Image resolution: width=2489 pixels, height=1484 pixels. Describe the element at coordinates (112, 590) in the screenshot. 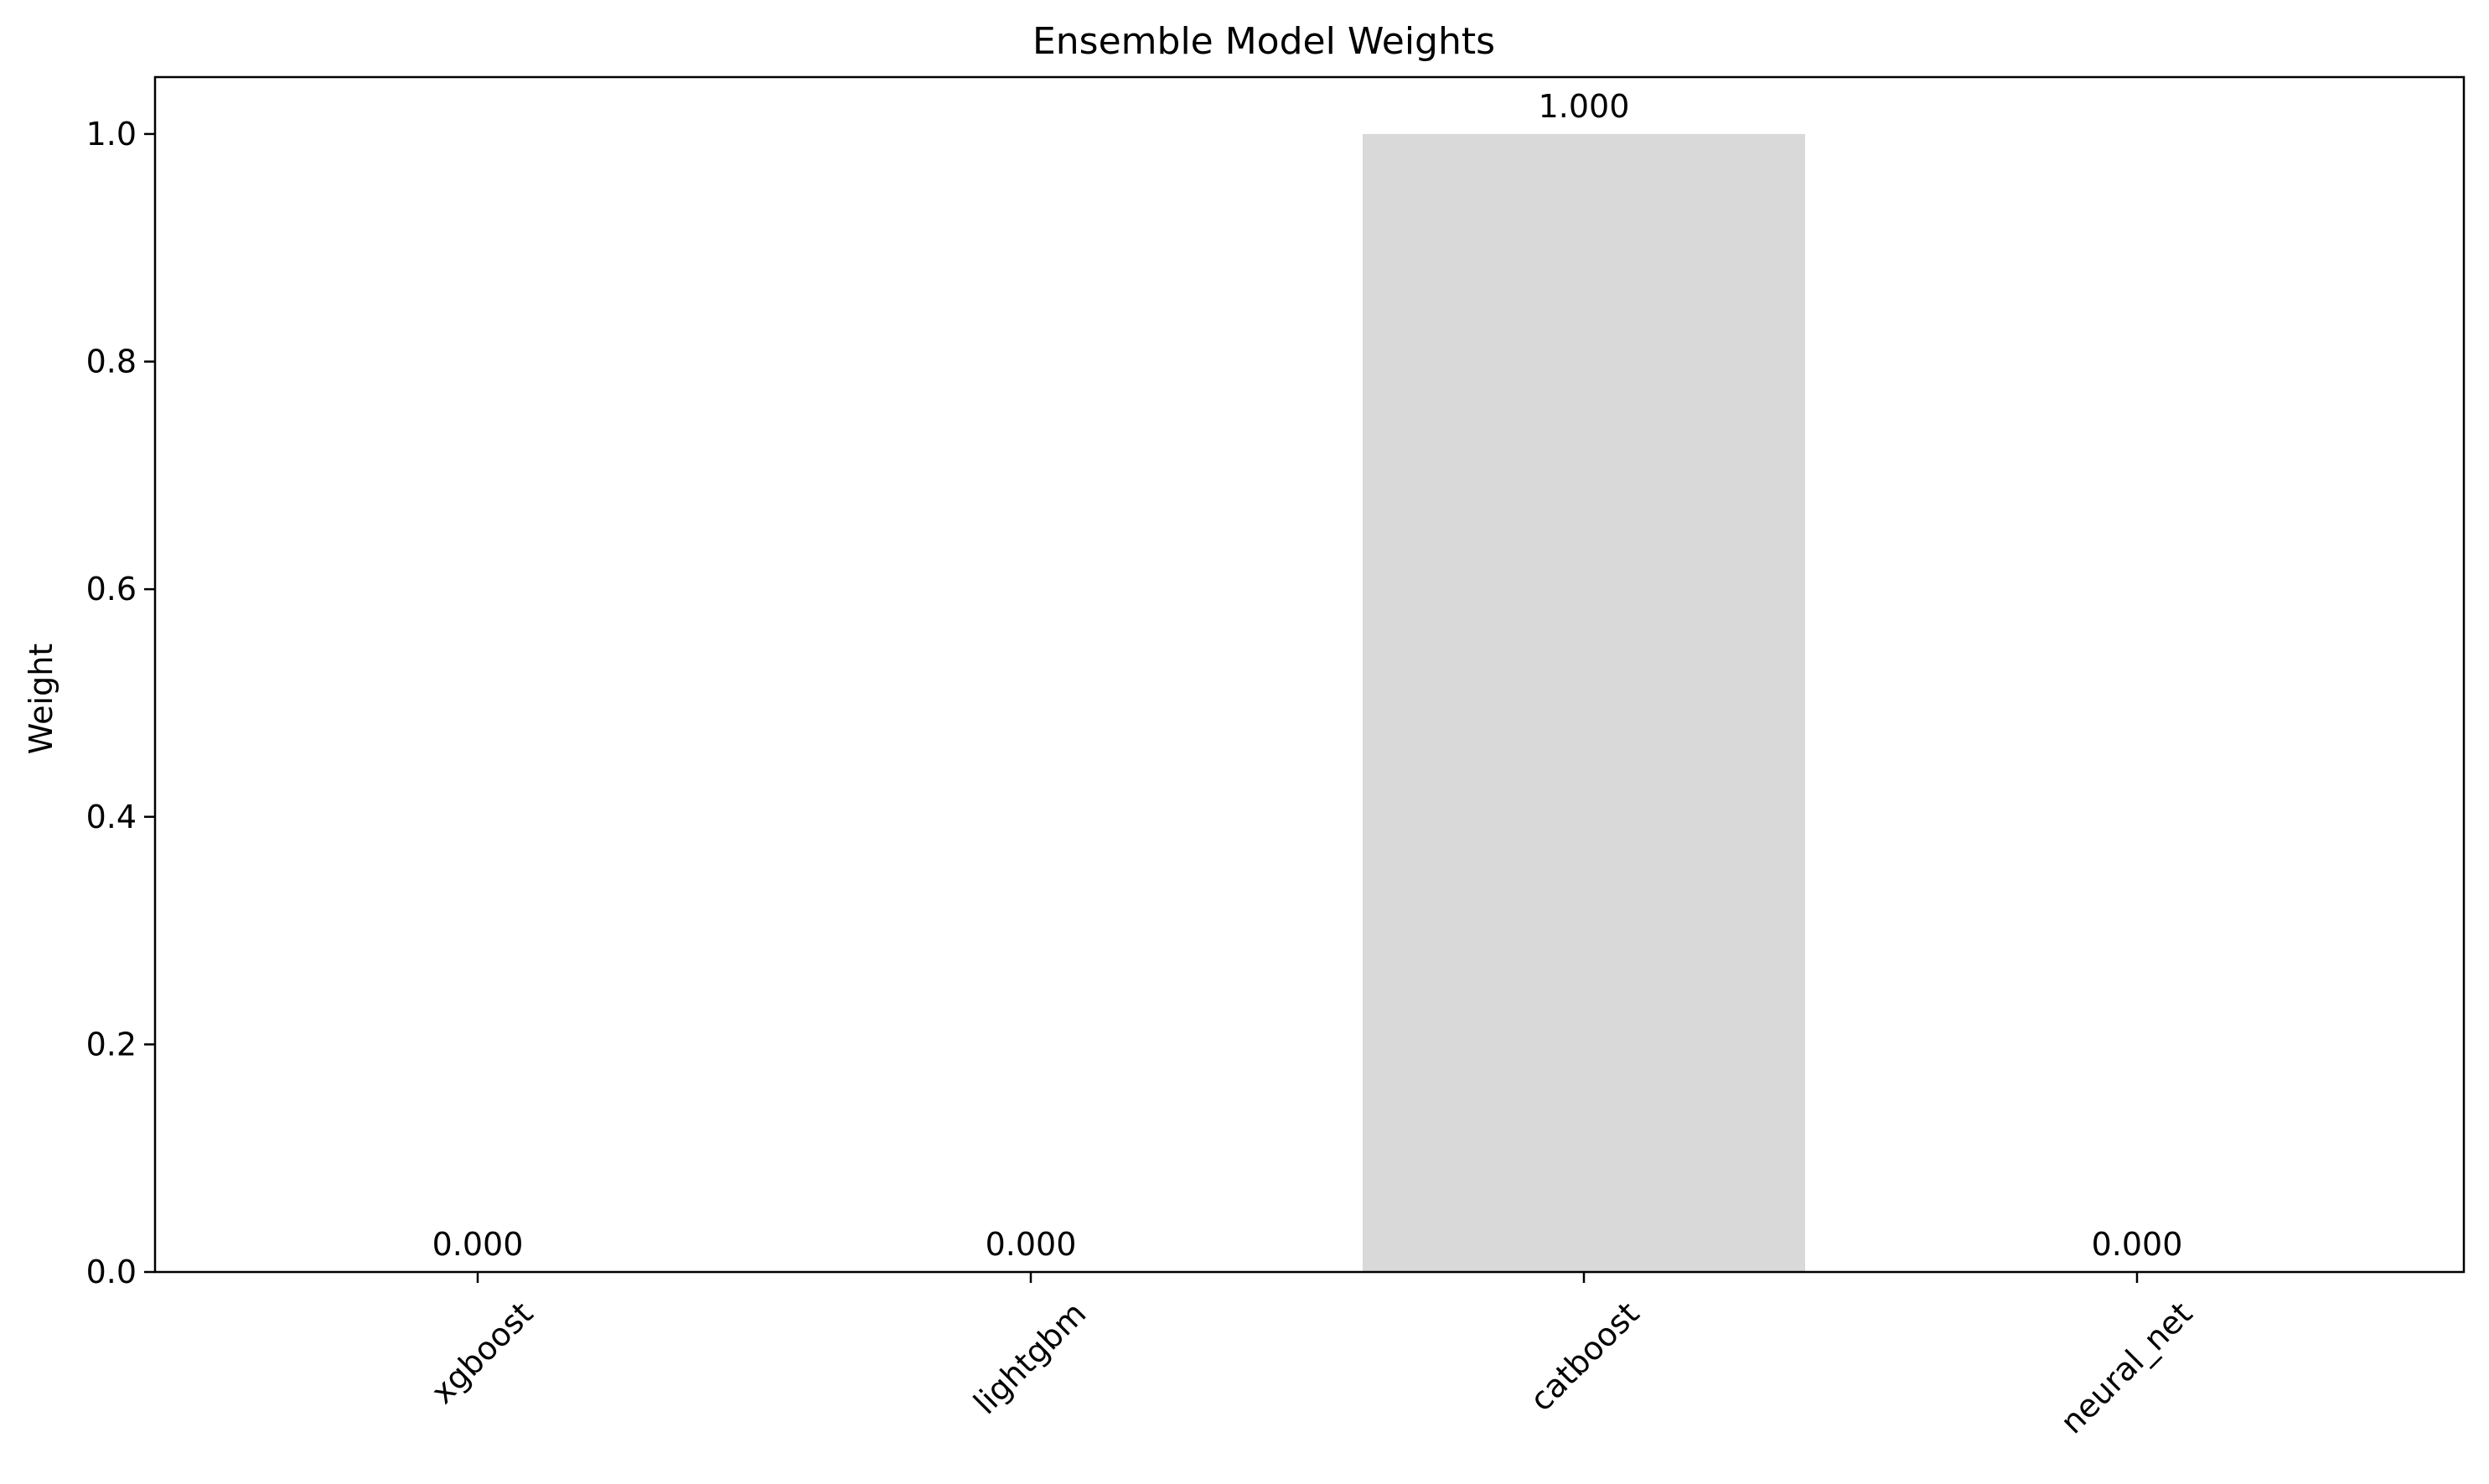

I see `y-tick-label: 0.6` at that location.